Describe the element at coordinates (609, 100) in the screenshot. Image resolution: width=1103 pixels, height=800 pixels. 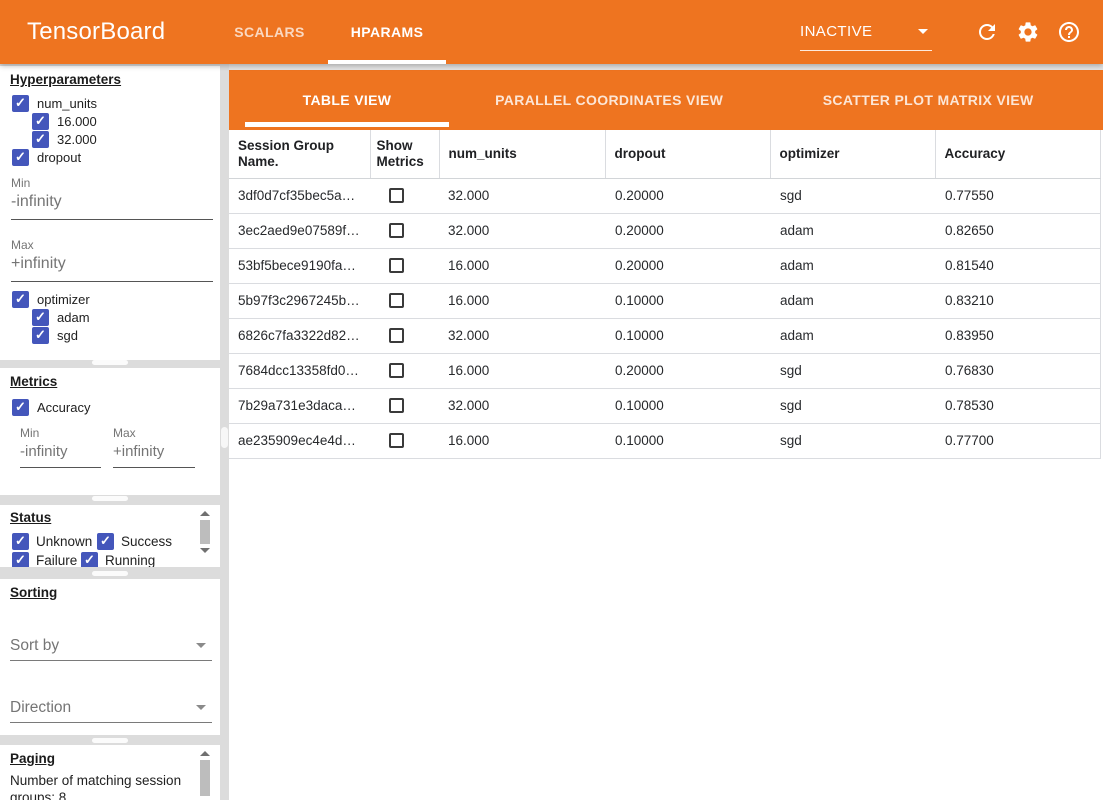
I see `tab-parallel-coordinates-view: PARALLEL COORDINATES VIEW` at that location.